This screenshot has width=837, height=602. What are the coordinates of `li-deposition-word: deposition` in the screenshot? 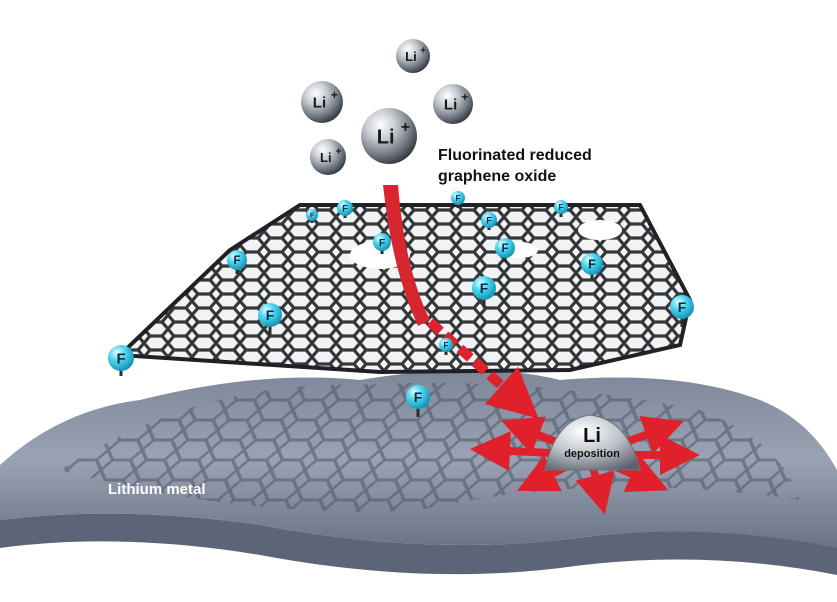 It's located at (592, 454).